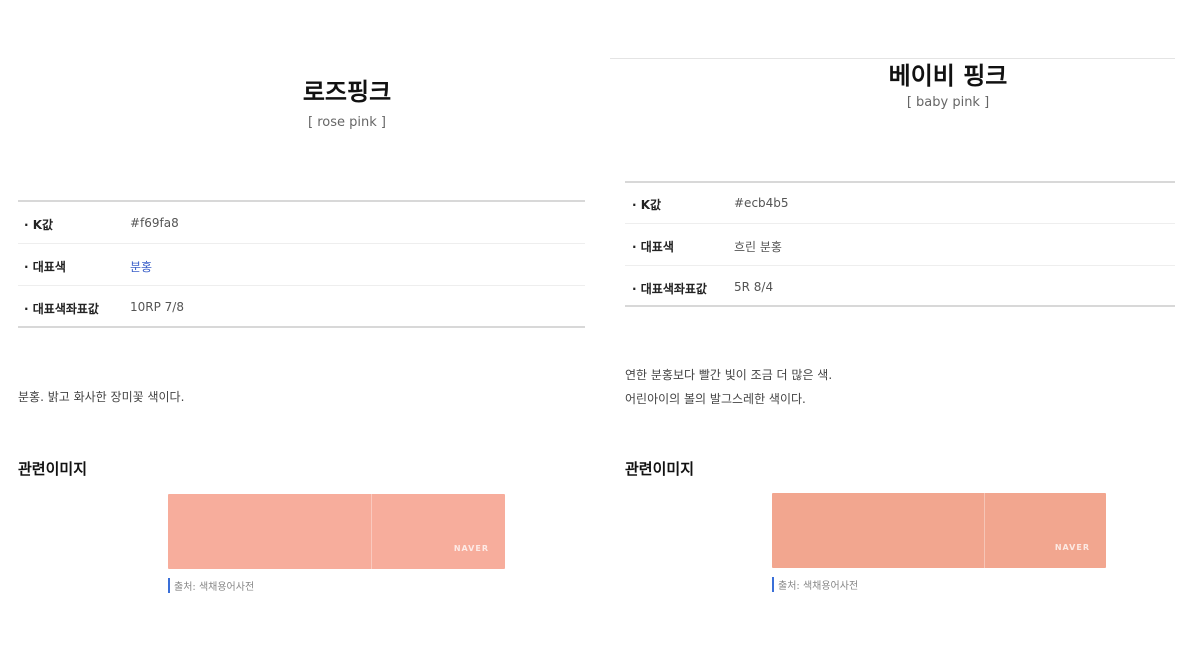 This screenshot has width=1200, height=661. Describe the element at coordinates (715, 399) in the screenshot. I see `description-line: 어린아이의 볼의 발그스레한 색이다.` at that location.